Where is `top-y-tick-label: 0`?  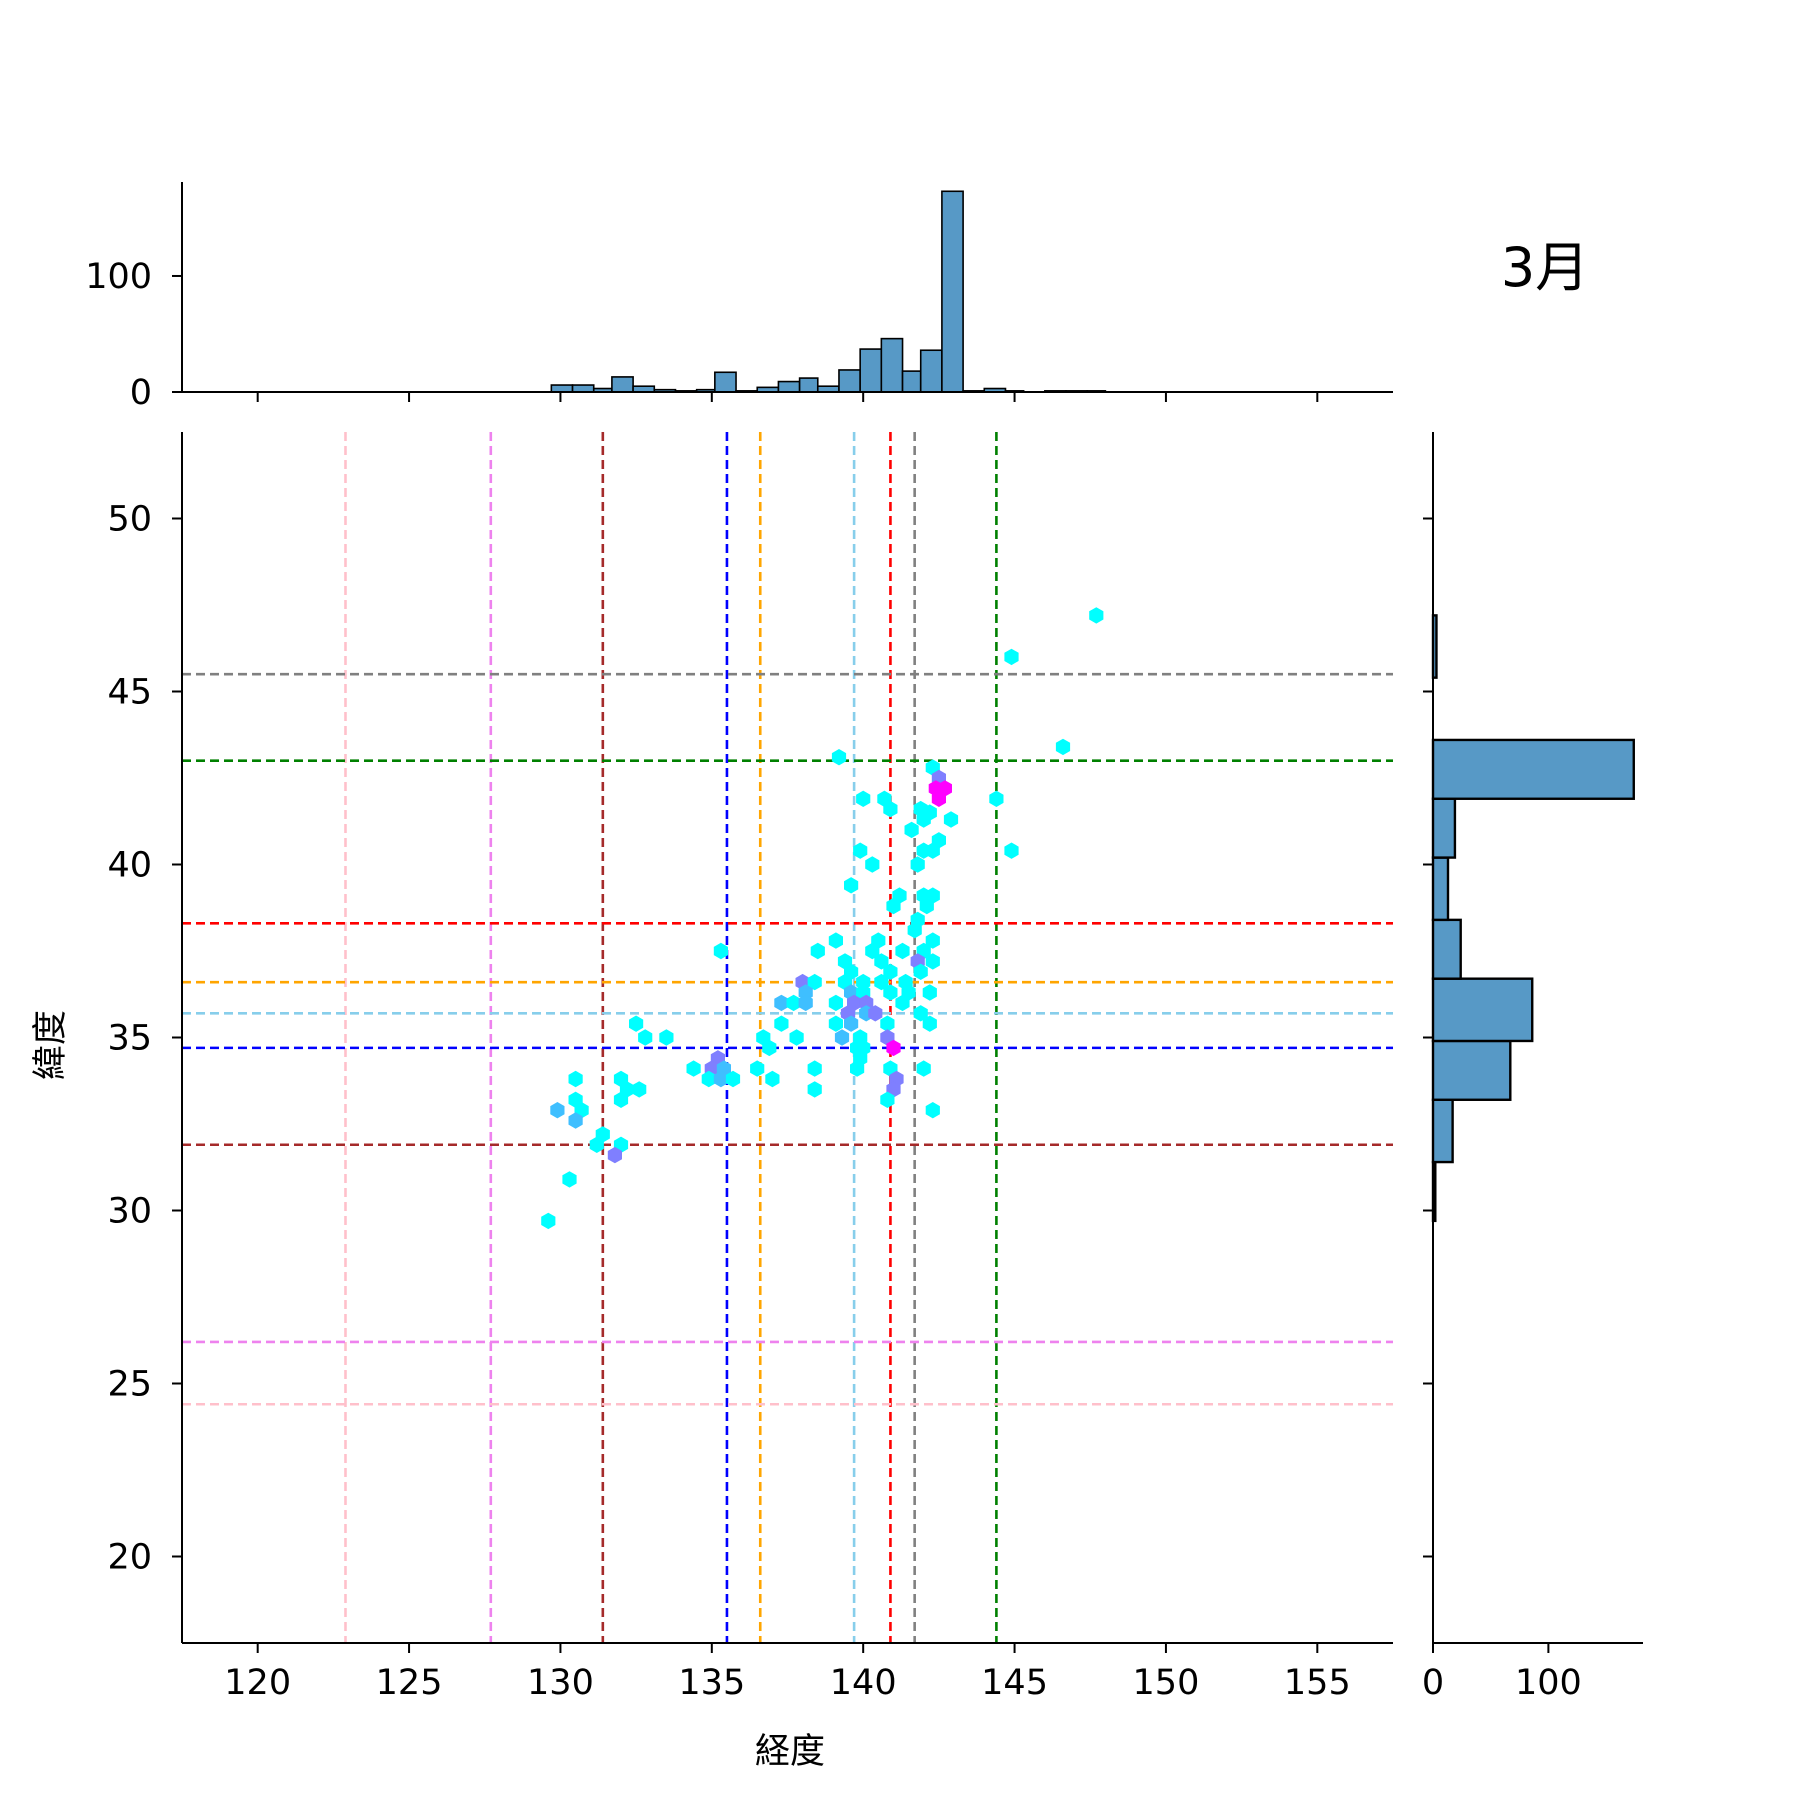
top-y-tick-label: 0 is located at coordinates (141, 393).